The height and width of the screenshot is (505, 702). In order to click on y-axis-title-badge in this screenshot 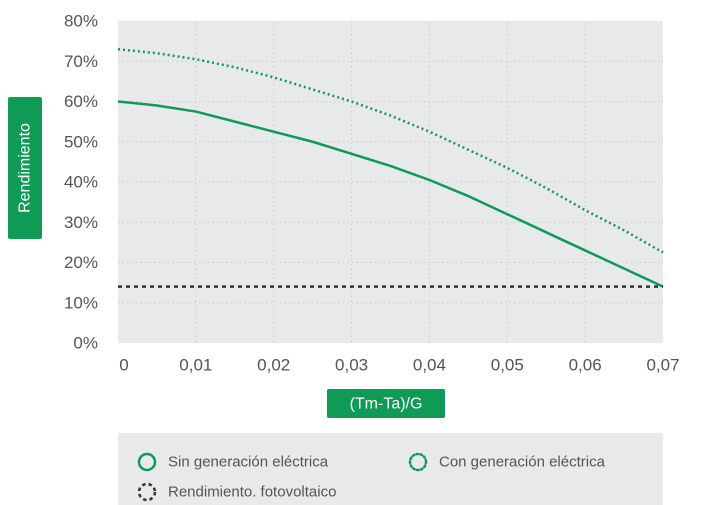, I will do `click(25, 168)`.